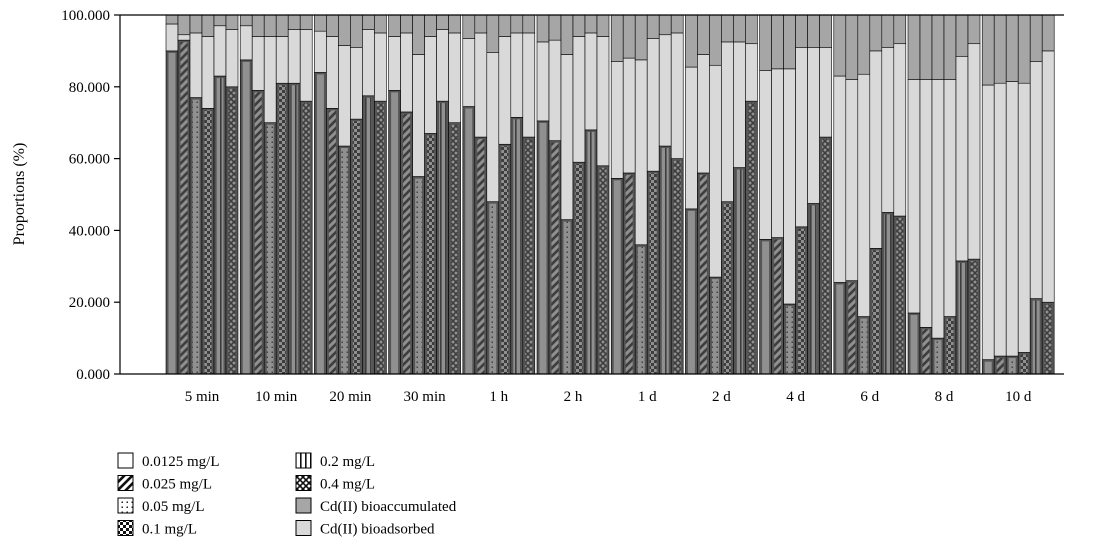 This screenshot has height=554, width=1096. I want to click on x-tick-label: 1 d, so click(647, 397).